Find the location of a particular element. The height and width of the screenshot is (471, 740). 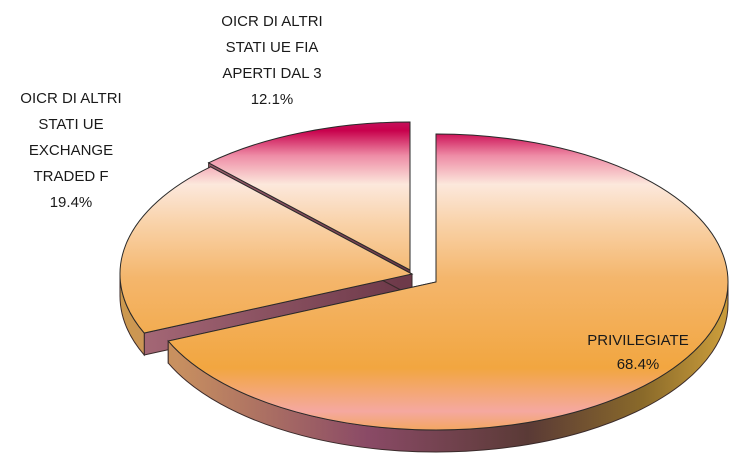

slice-value-label: 12.1% is located at coordinates (272, 99).